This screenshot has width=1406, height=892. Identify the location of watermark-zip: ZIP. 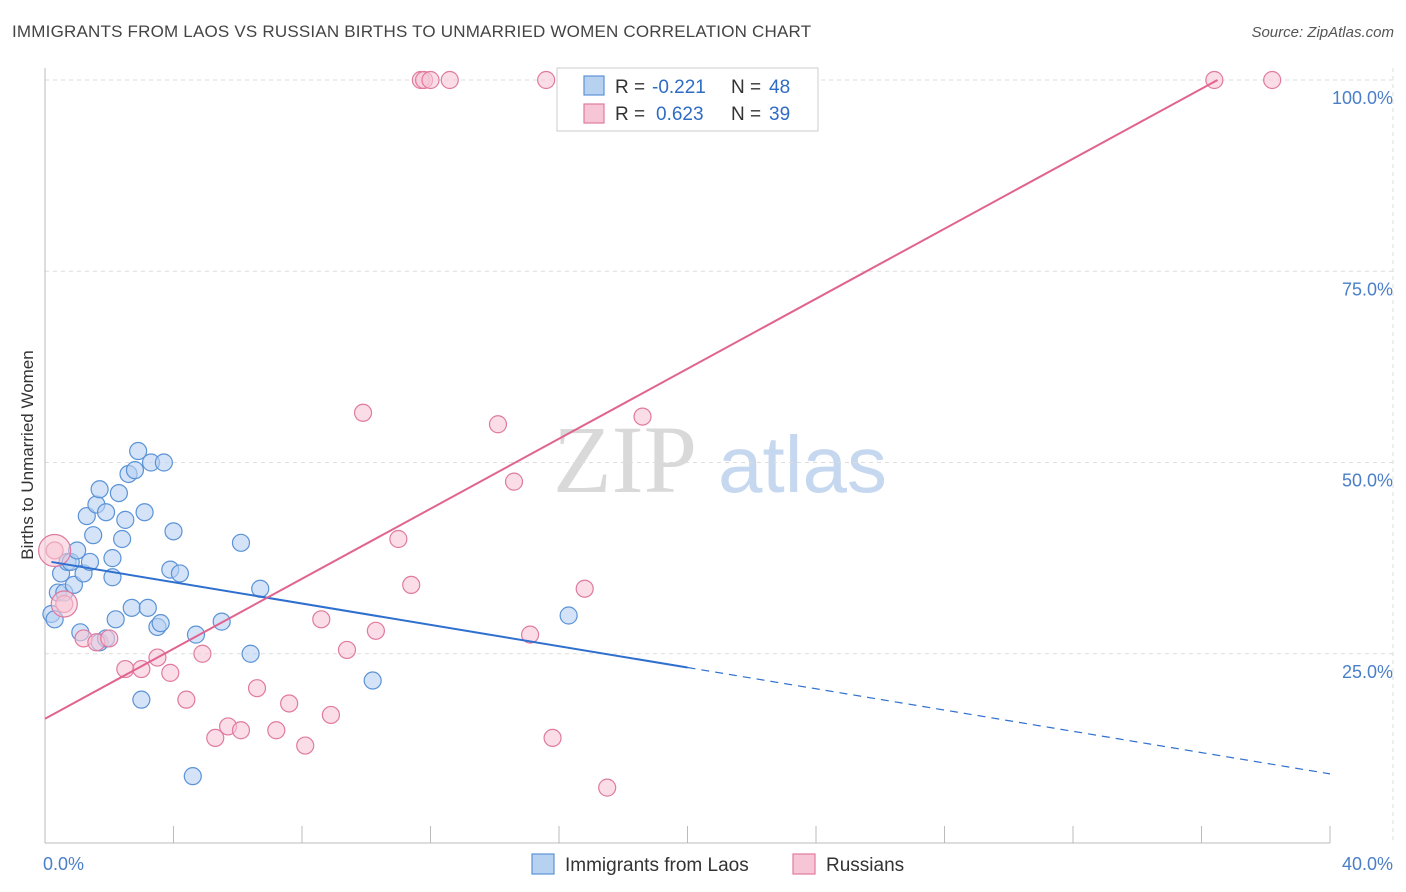
(625, 459).